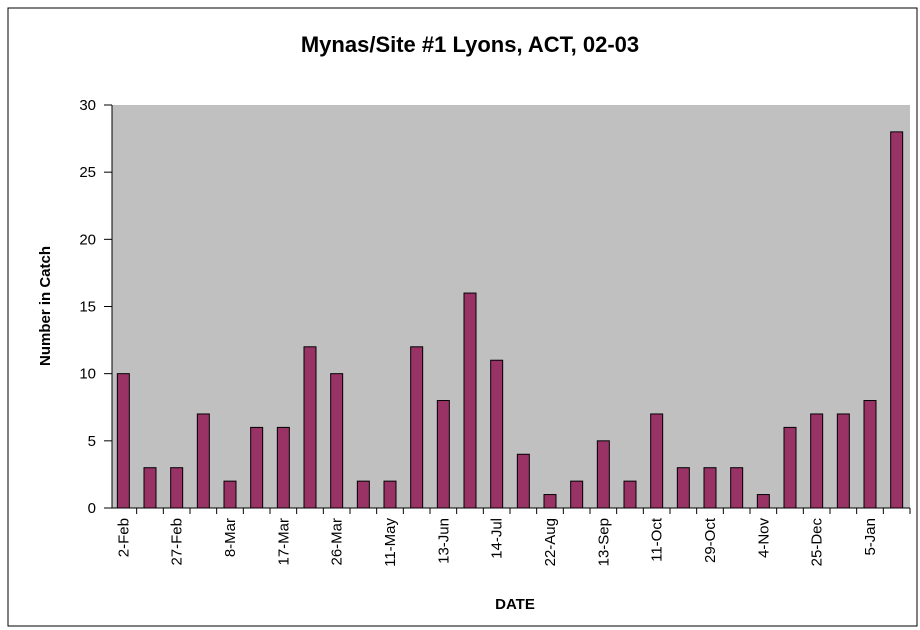  I want to click on x-tick-label: 11-Oct, so click(657, 539).